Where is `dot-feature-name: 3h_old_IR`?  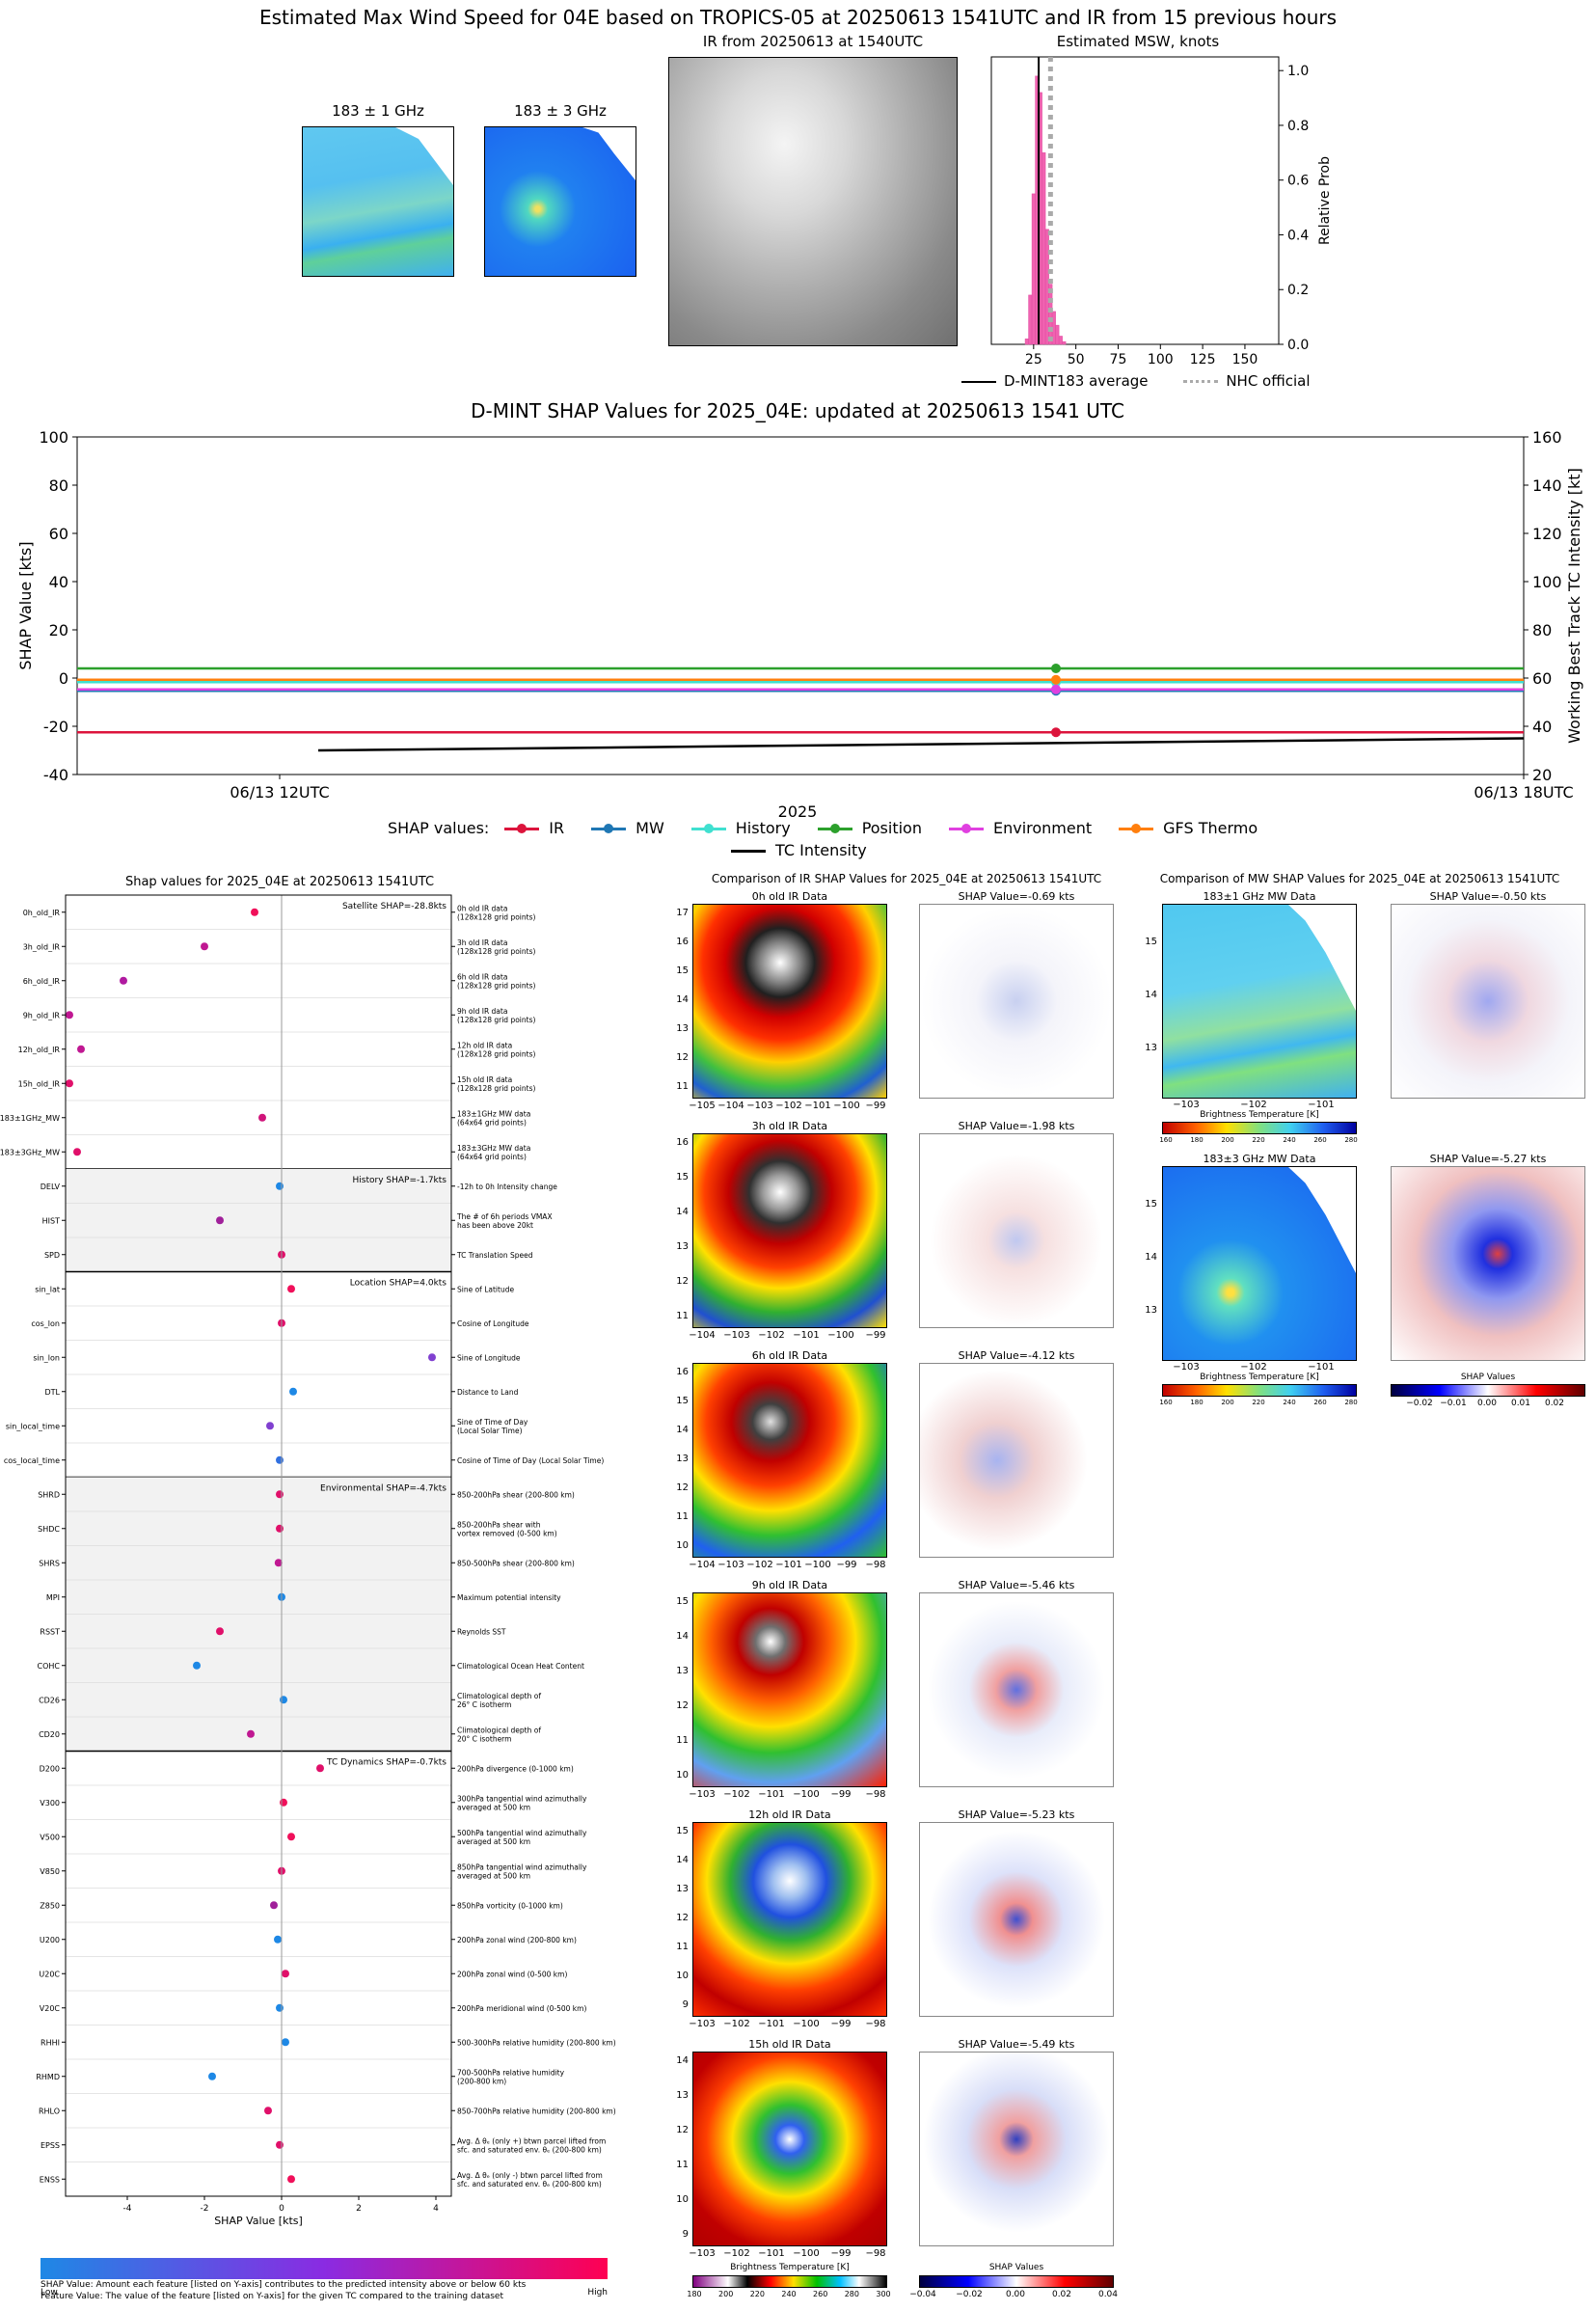 dot-feature-name: 3h_old_IR is located at coordinates (42, 946).